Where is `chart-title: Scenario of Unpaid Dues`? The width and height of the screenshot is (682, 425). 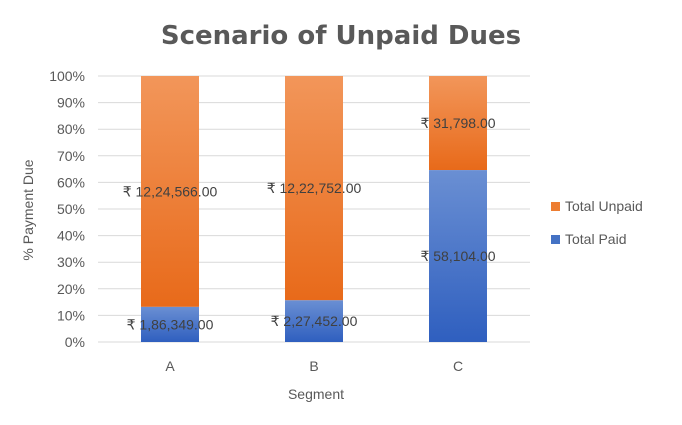
chart-title: Scenario of Unpaid Dues is located at coordinates (341, 36).